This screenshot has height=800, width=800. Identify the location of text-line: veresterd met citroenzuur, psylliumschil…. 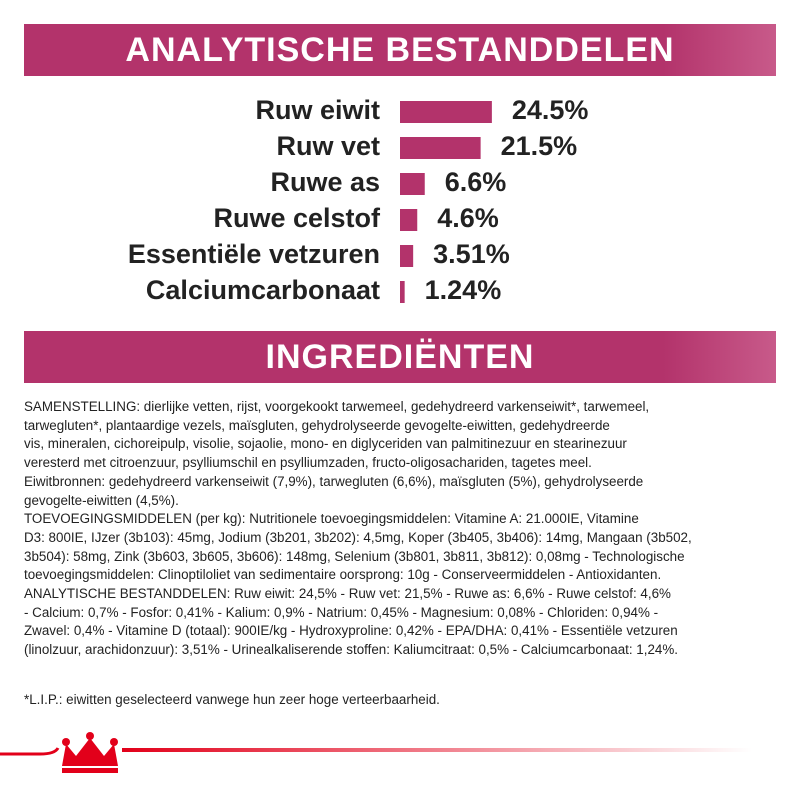
(308, 463).